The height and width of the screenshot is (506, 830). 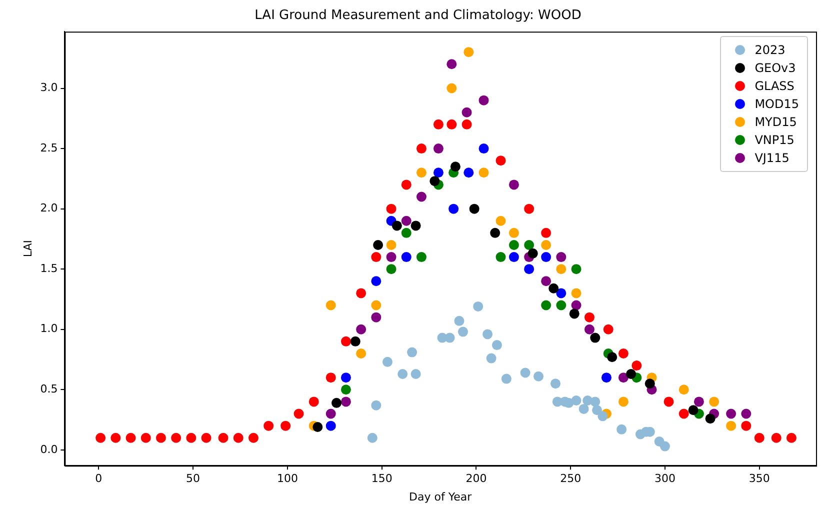 I want to click on y-tick-label: 3.0, so click(x=49, y=87).